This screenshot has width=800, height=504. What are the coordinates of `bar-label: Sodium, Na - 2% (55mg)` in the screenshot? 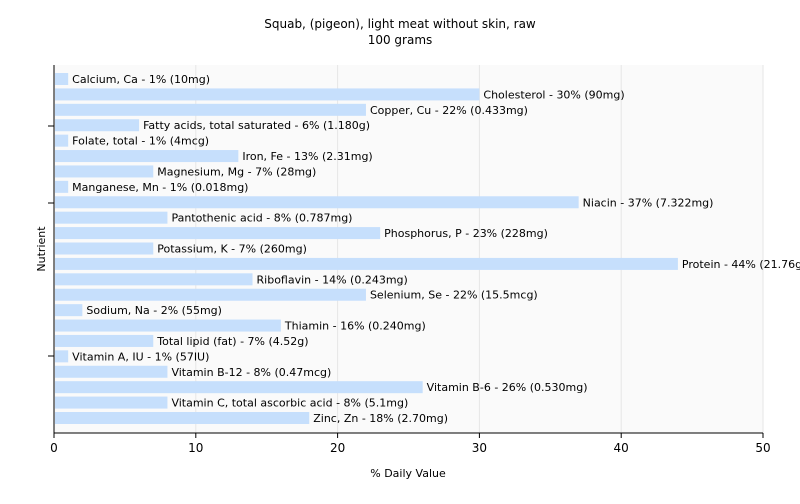 It's located at (154, 310).